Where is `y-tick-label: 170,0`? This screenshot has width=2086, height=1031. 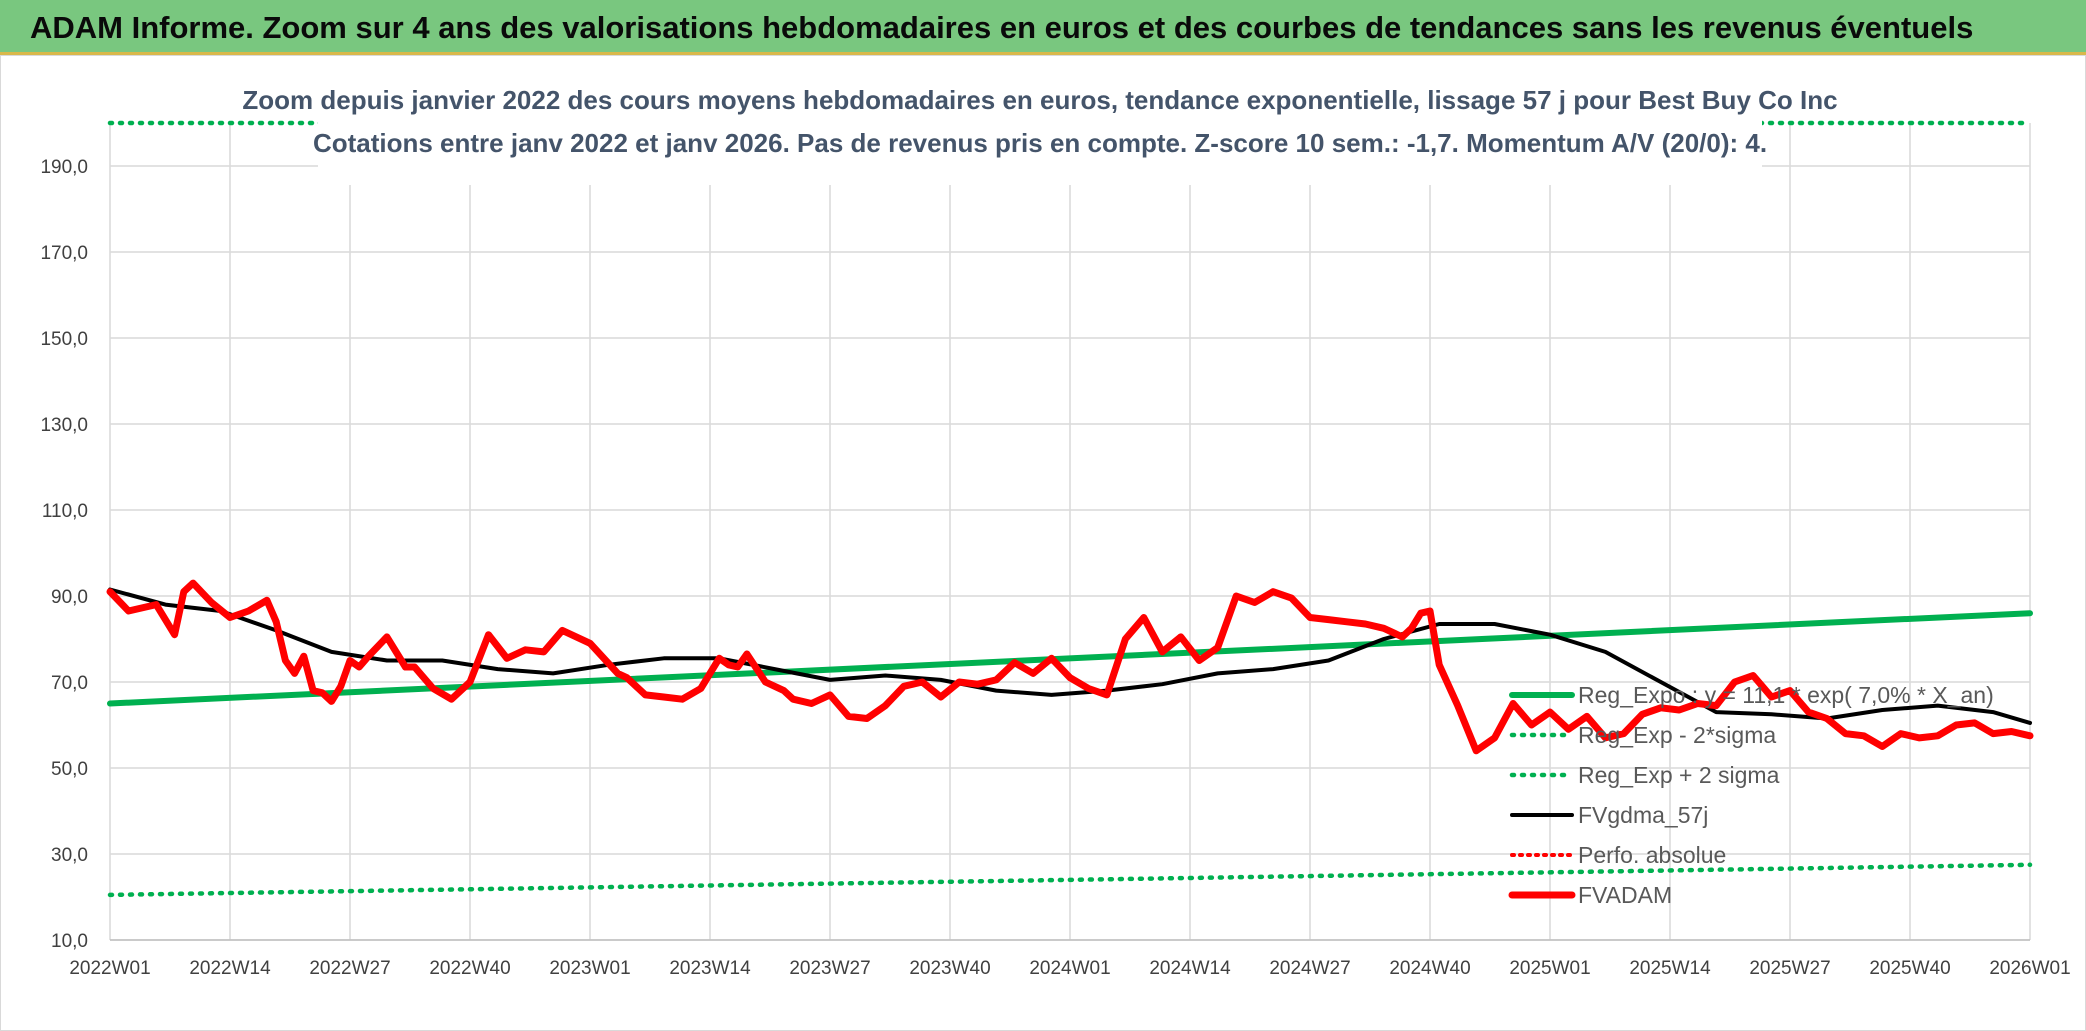 y-tick-label: 170,0 is located at coordinates (64, 253).